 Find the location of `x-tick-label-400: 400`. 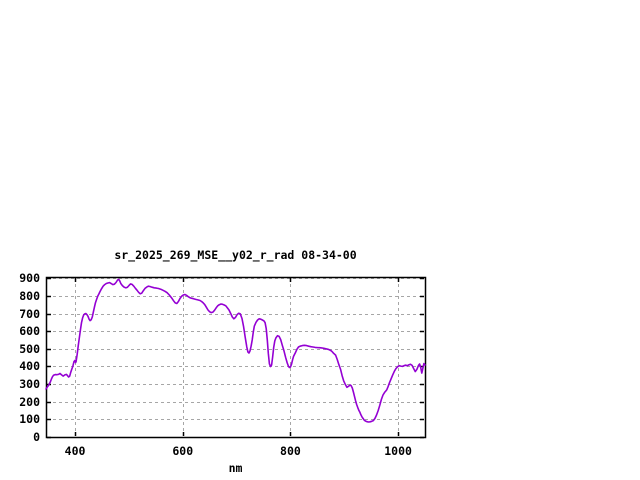

x-tick-label-400: 400 is located at coordinates (75, 451).